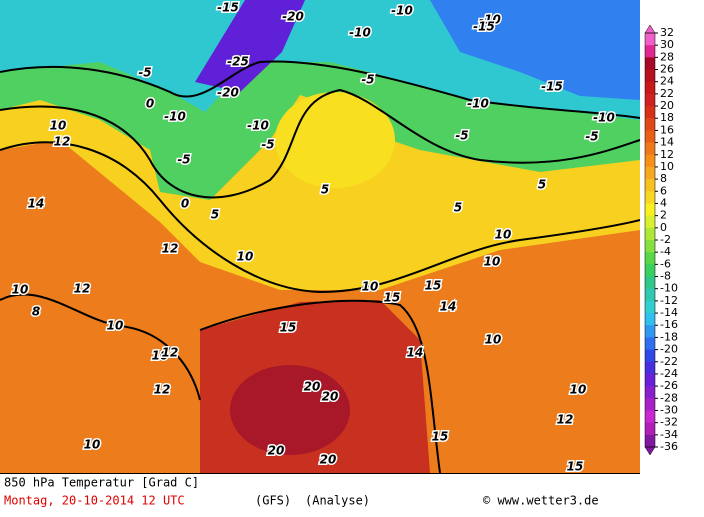 The height and width of the screenshot is (517, 704). I want to click on colorbar-label: 26, so click(667, 69).